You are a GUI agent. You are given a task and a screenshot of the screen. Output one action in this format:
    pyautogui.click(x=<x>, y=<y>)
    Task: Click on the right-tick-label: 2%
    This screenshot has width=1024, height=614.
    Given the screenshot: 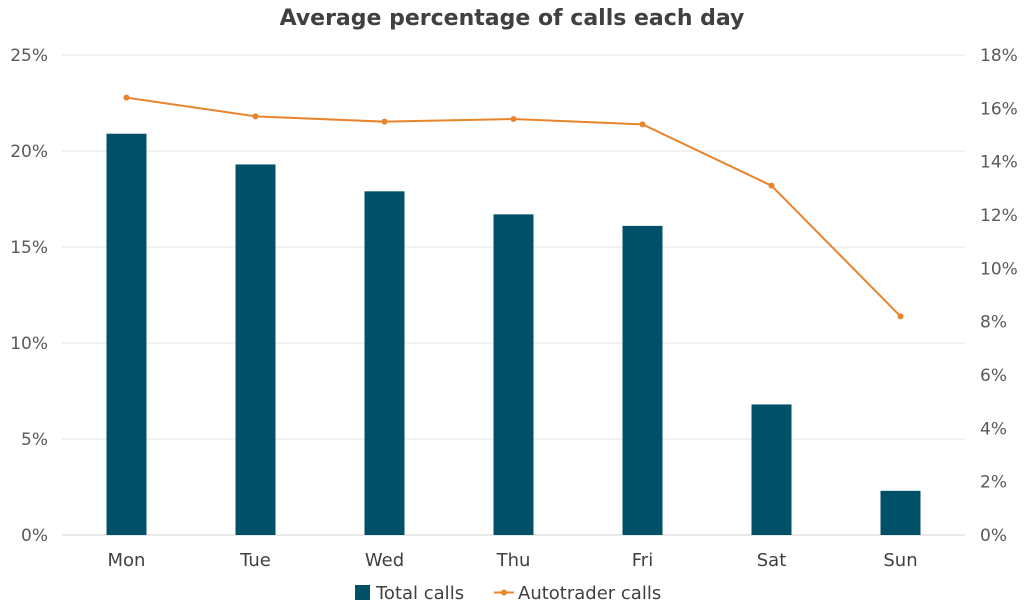 What is the action you would take?
    pyautogui.click(x=993, y=483)
    